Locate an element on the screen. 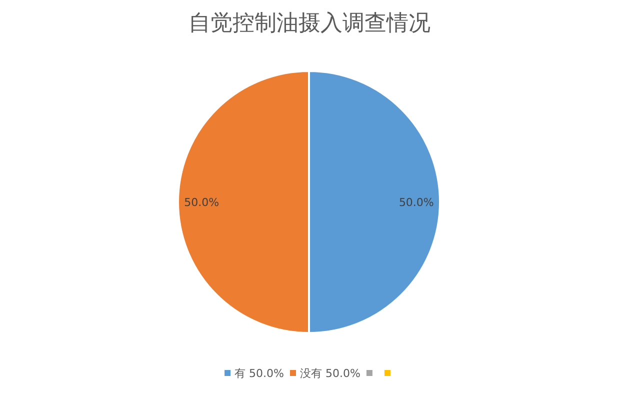  legend-label: 没有 50.0% is located at coordinates (330, 373).